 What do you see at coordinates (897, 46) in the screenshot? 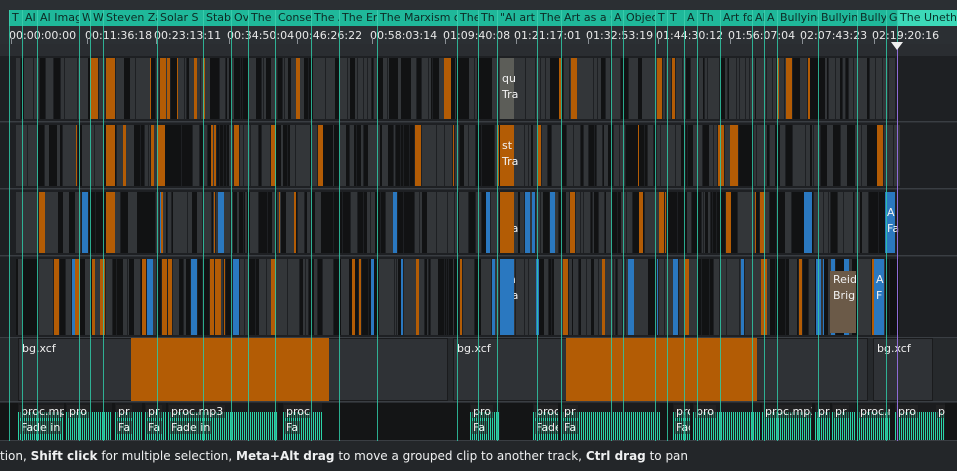
I see `playhead-marker` at bounding box center [897, 46].